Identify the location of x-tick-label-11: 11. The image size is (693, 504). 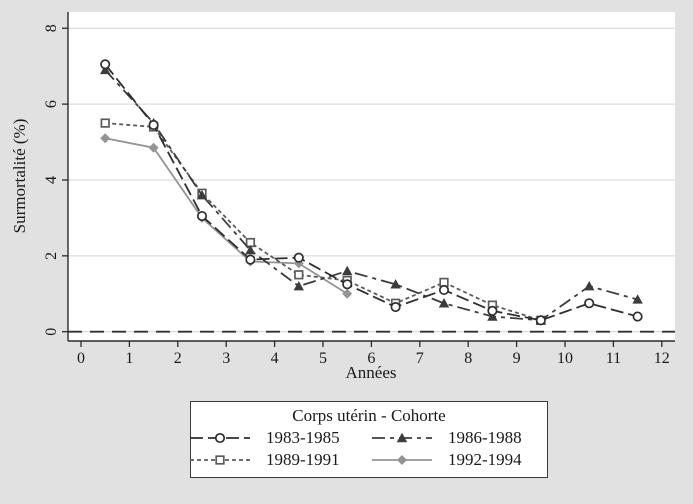
(613, 358).